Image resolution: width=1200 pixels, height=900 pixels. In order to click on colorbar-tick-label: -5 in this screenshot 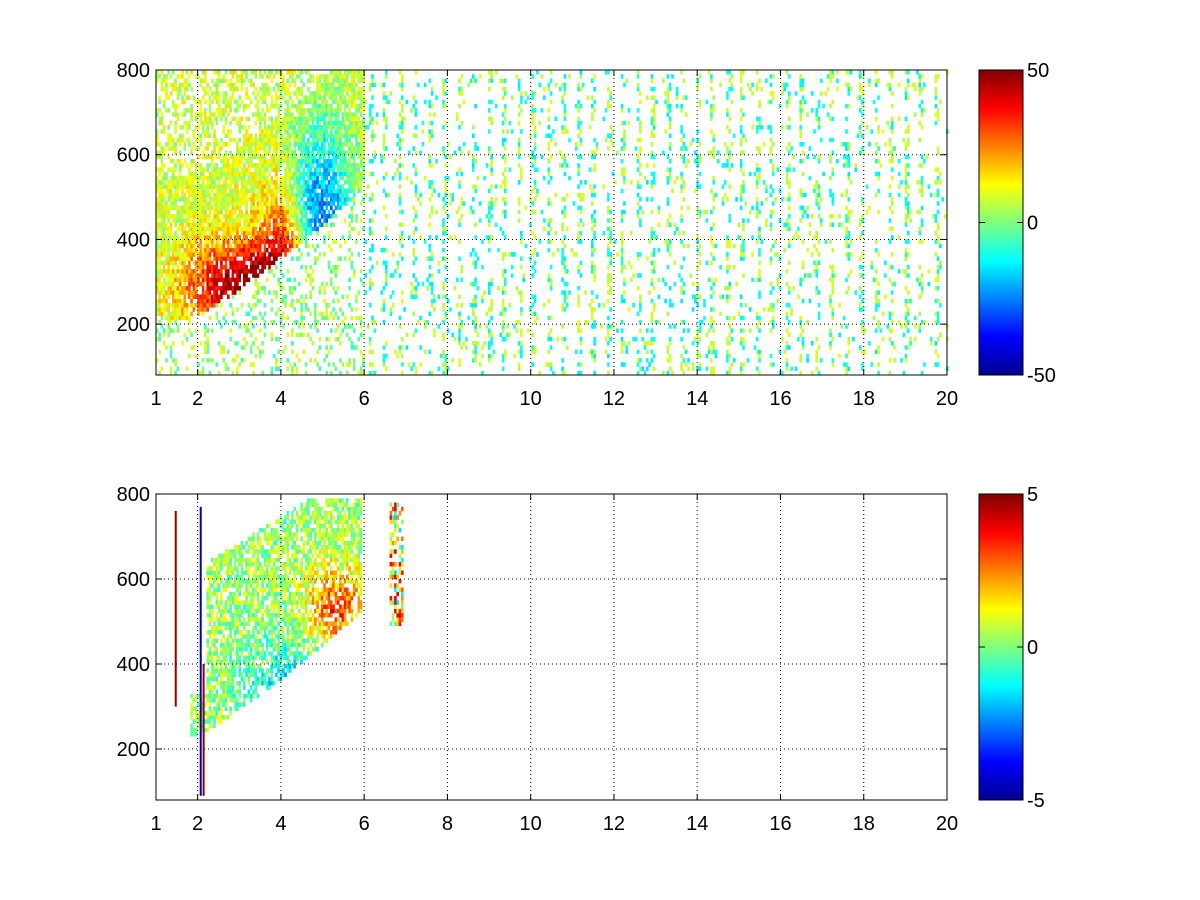, I will do `click(1036, 801)`.